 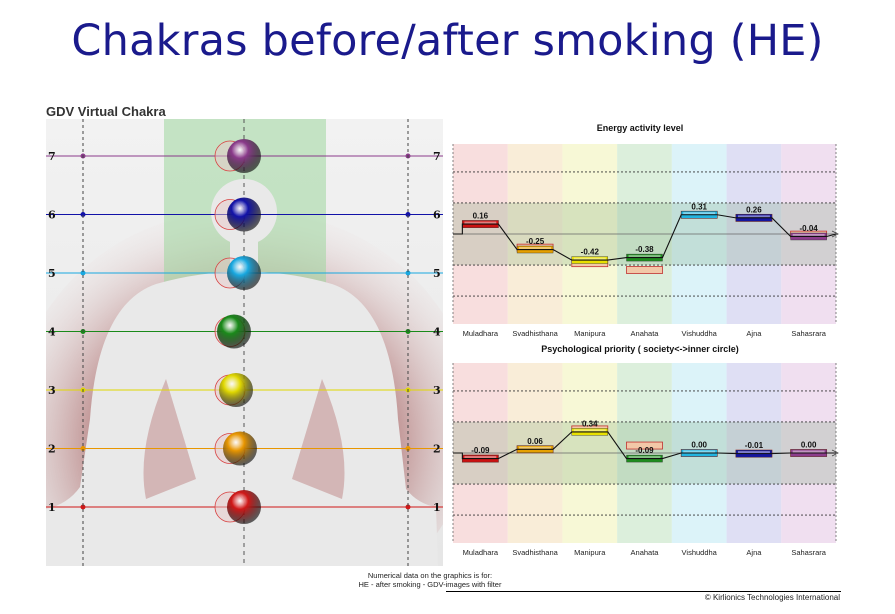 I want to click on level-label-right-7: 7, so click(x=437, y=156).